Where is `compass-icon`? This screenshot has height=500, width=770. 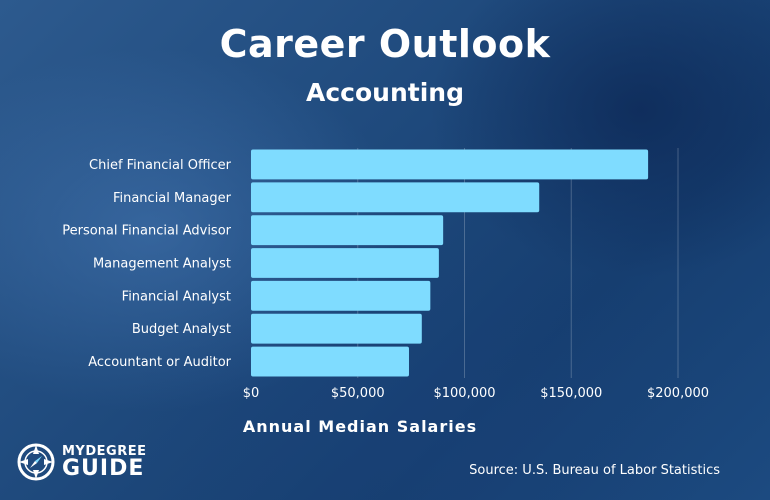 compass-icon is located at coordinates (36, 462).